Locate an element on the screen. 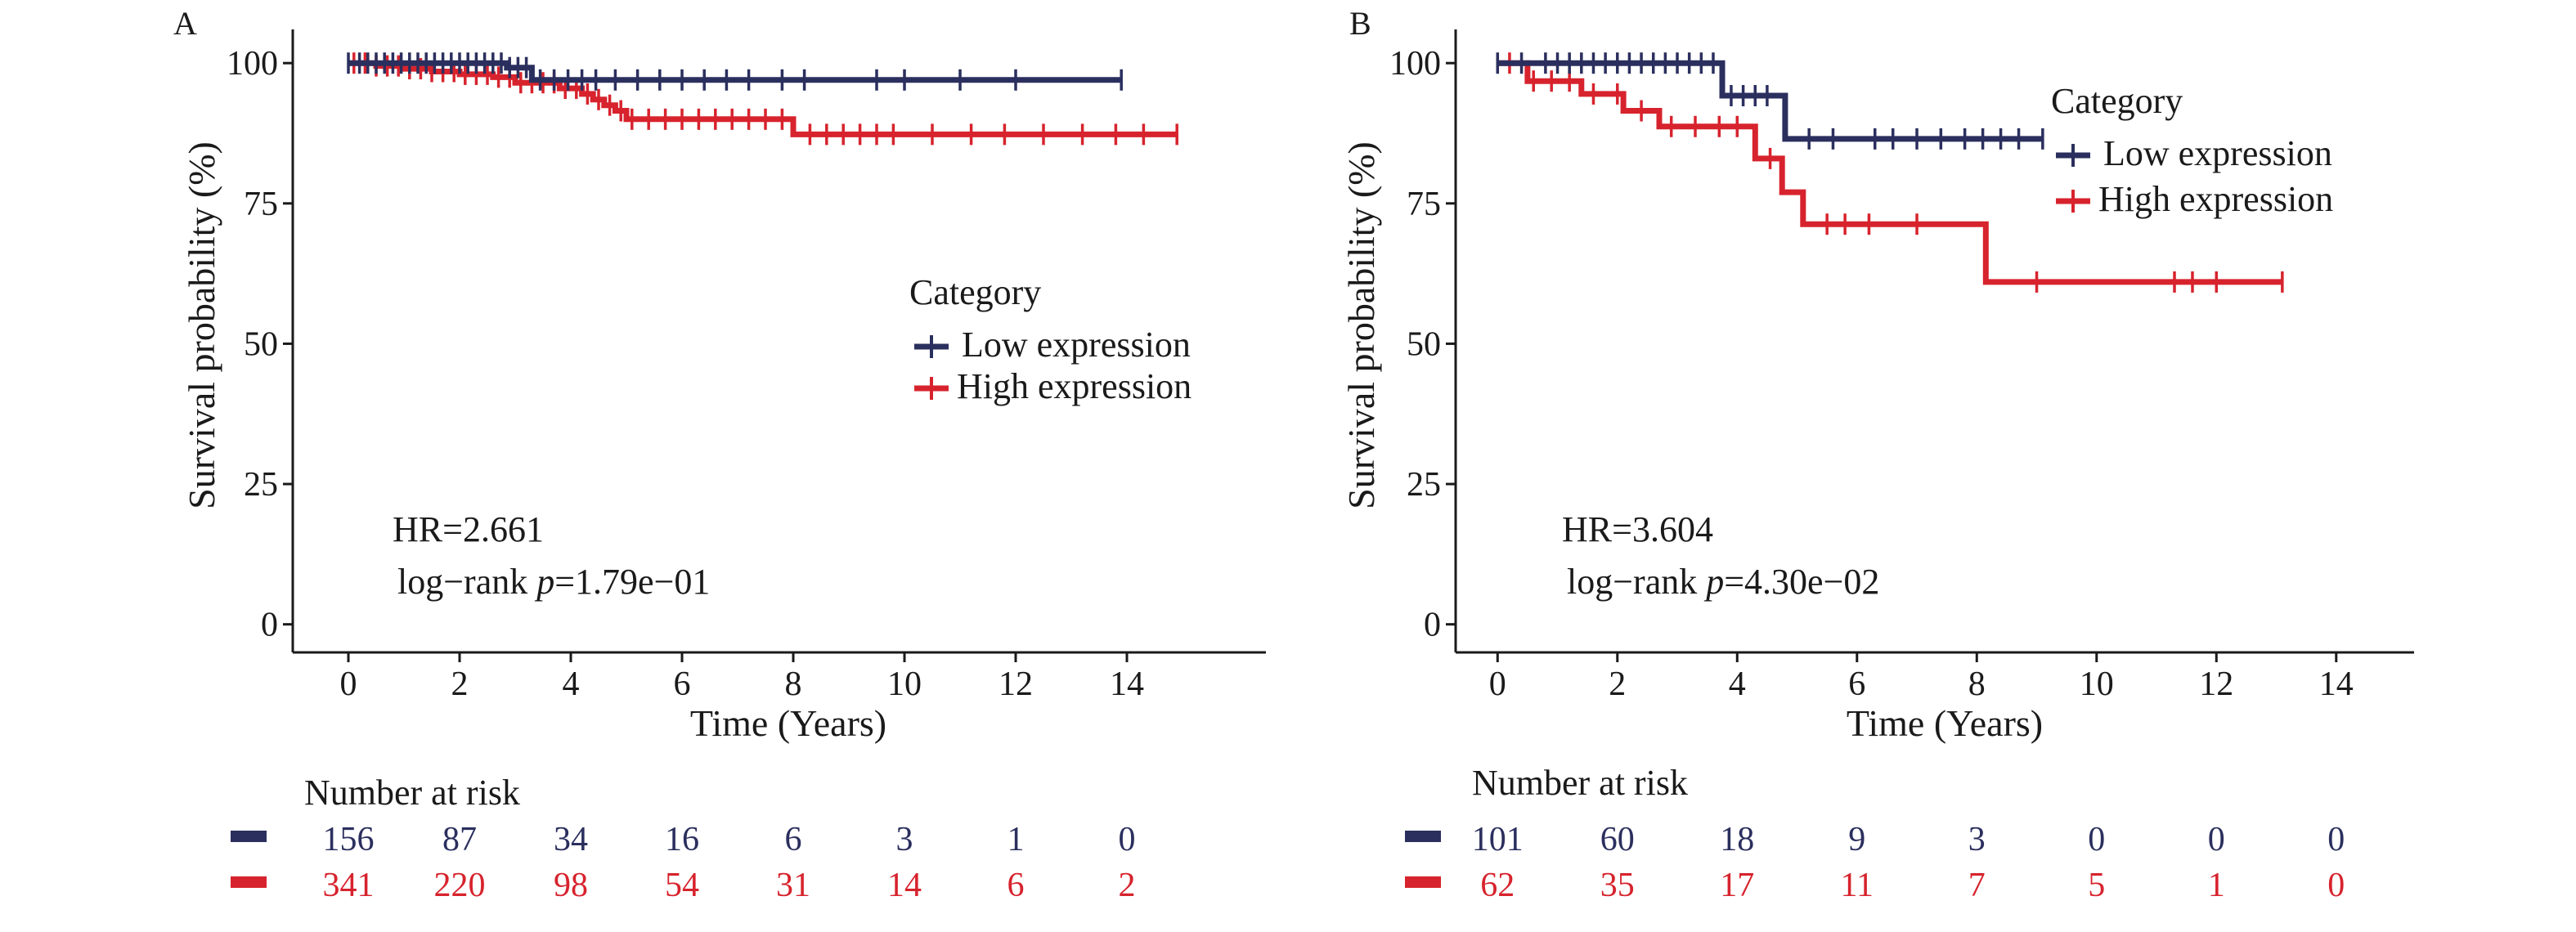 Image resolution: width=2576 pixels, height=932 pixels. survival-curve-low is located at coordinates (1770, 101).